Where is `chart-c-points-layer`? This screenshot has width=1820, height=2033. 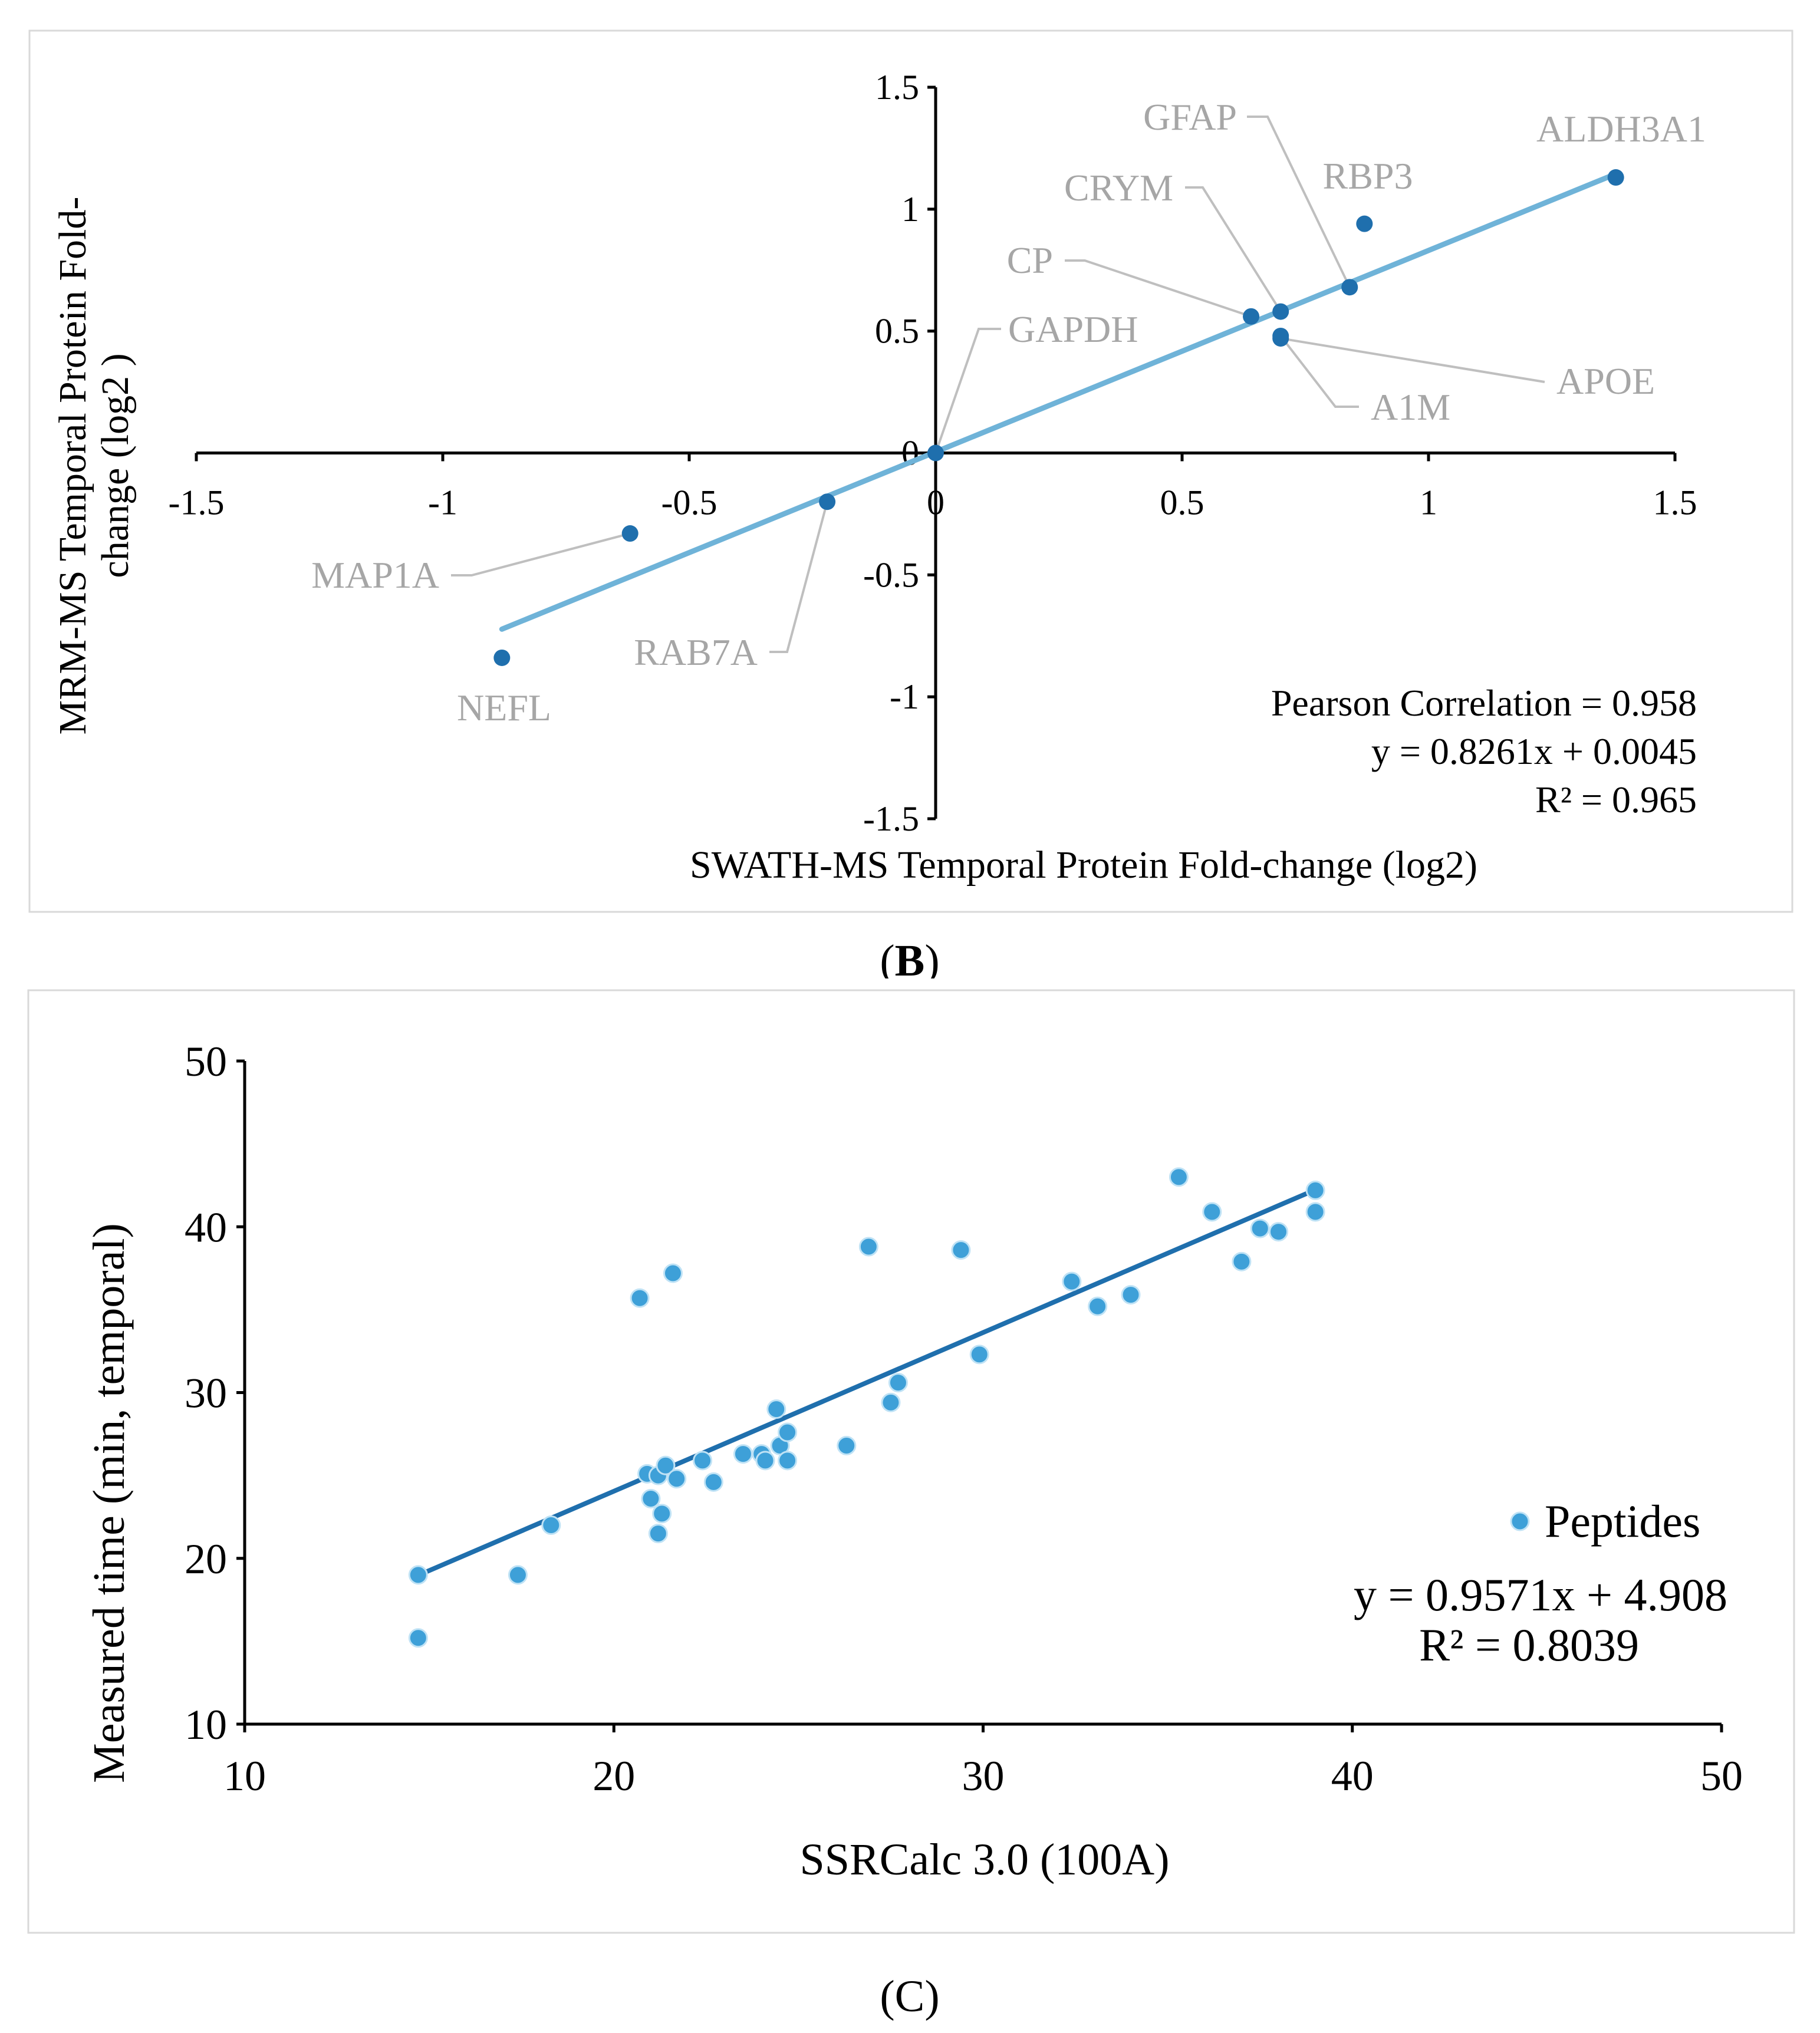 chart-c-points-layer is located at coordinates (866, 1408).